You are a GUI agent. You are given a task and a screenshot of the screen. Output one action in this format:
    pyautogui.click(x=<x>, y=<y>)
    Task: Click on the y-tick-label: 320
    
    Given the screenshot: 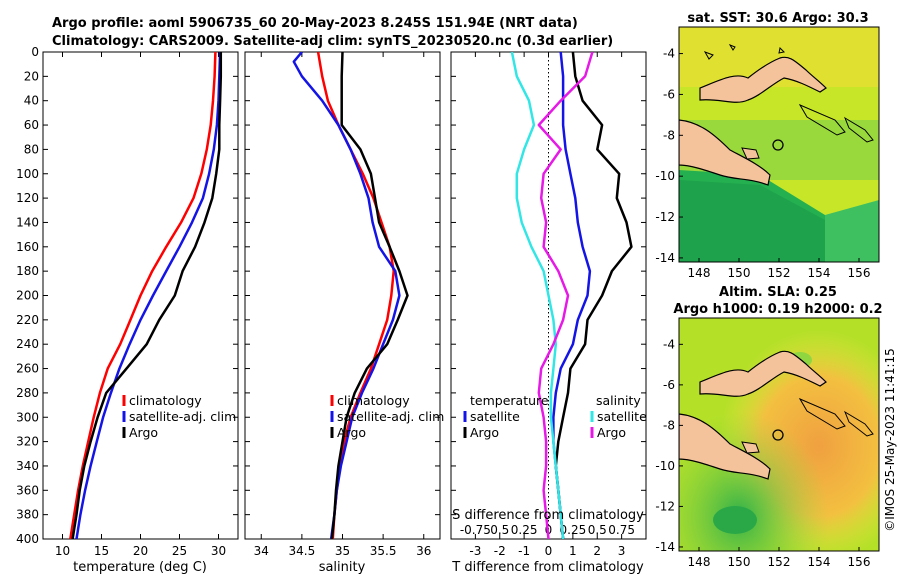 What is the action you would take?
    pyautogui.click(x=27, y=442)
    